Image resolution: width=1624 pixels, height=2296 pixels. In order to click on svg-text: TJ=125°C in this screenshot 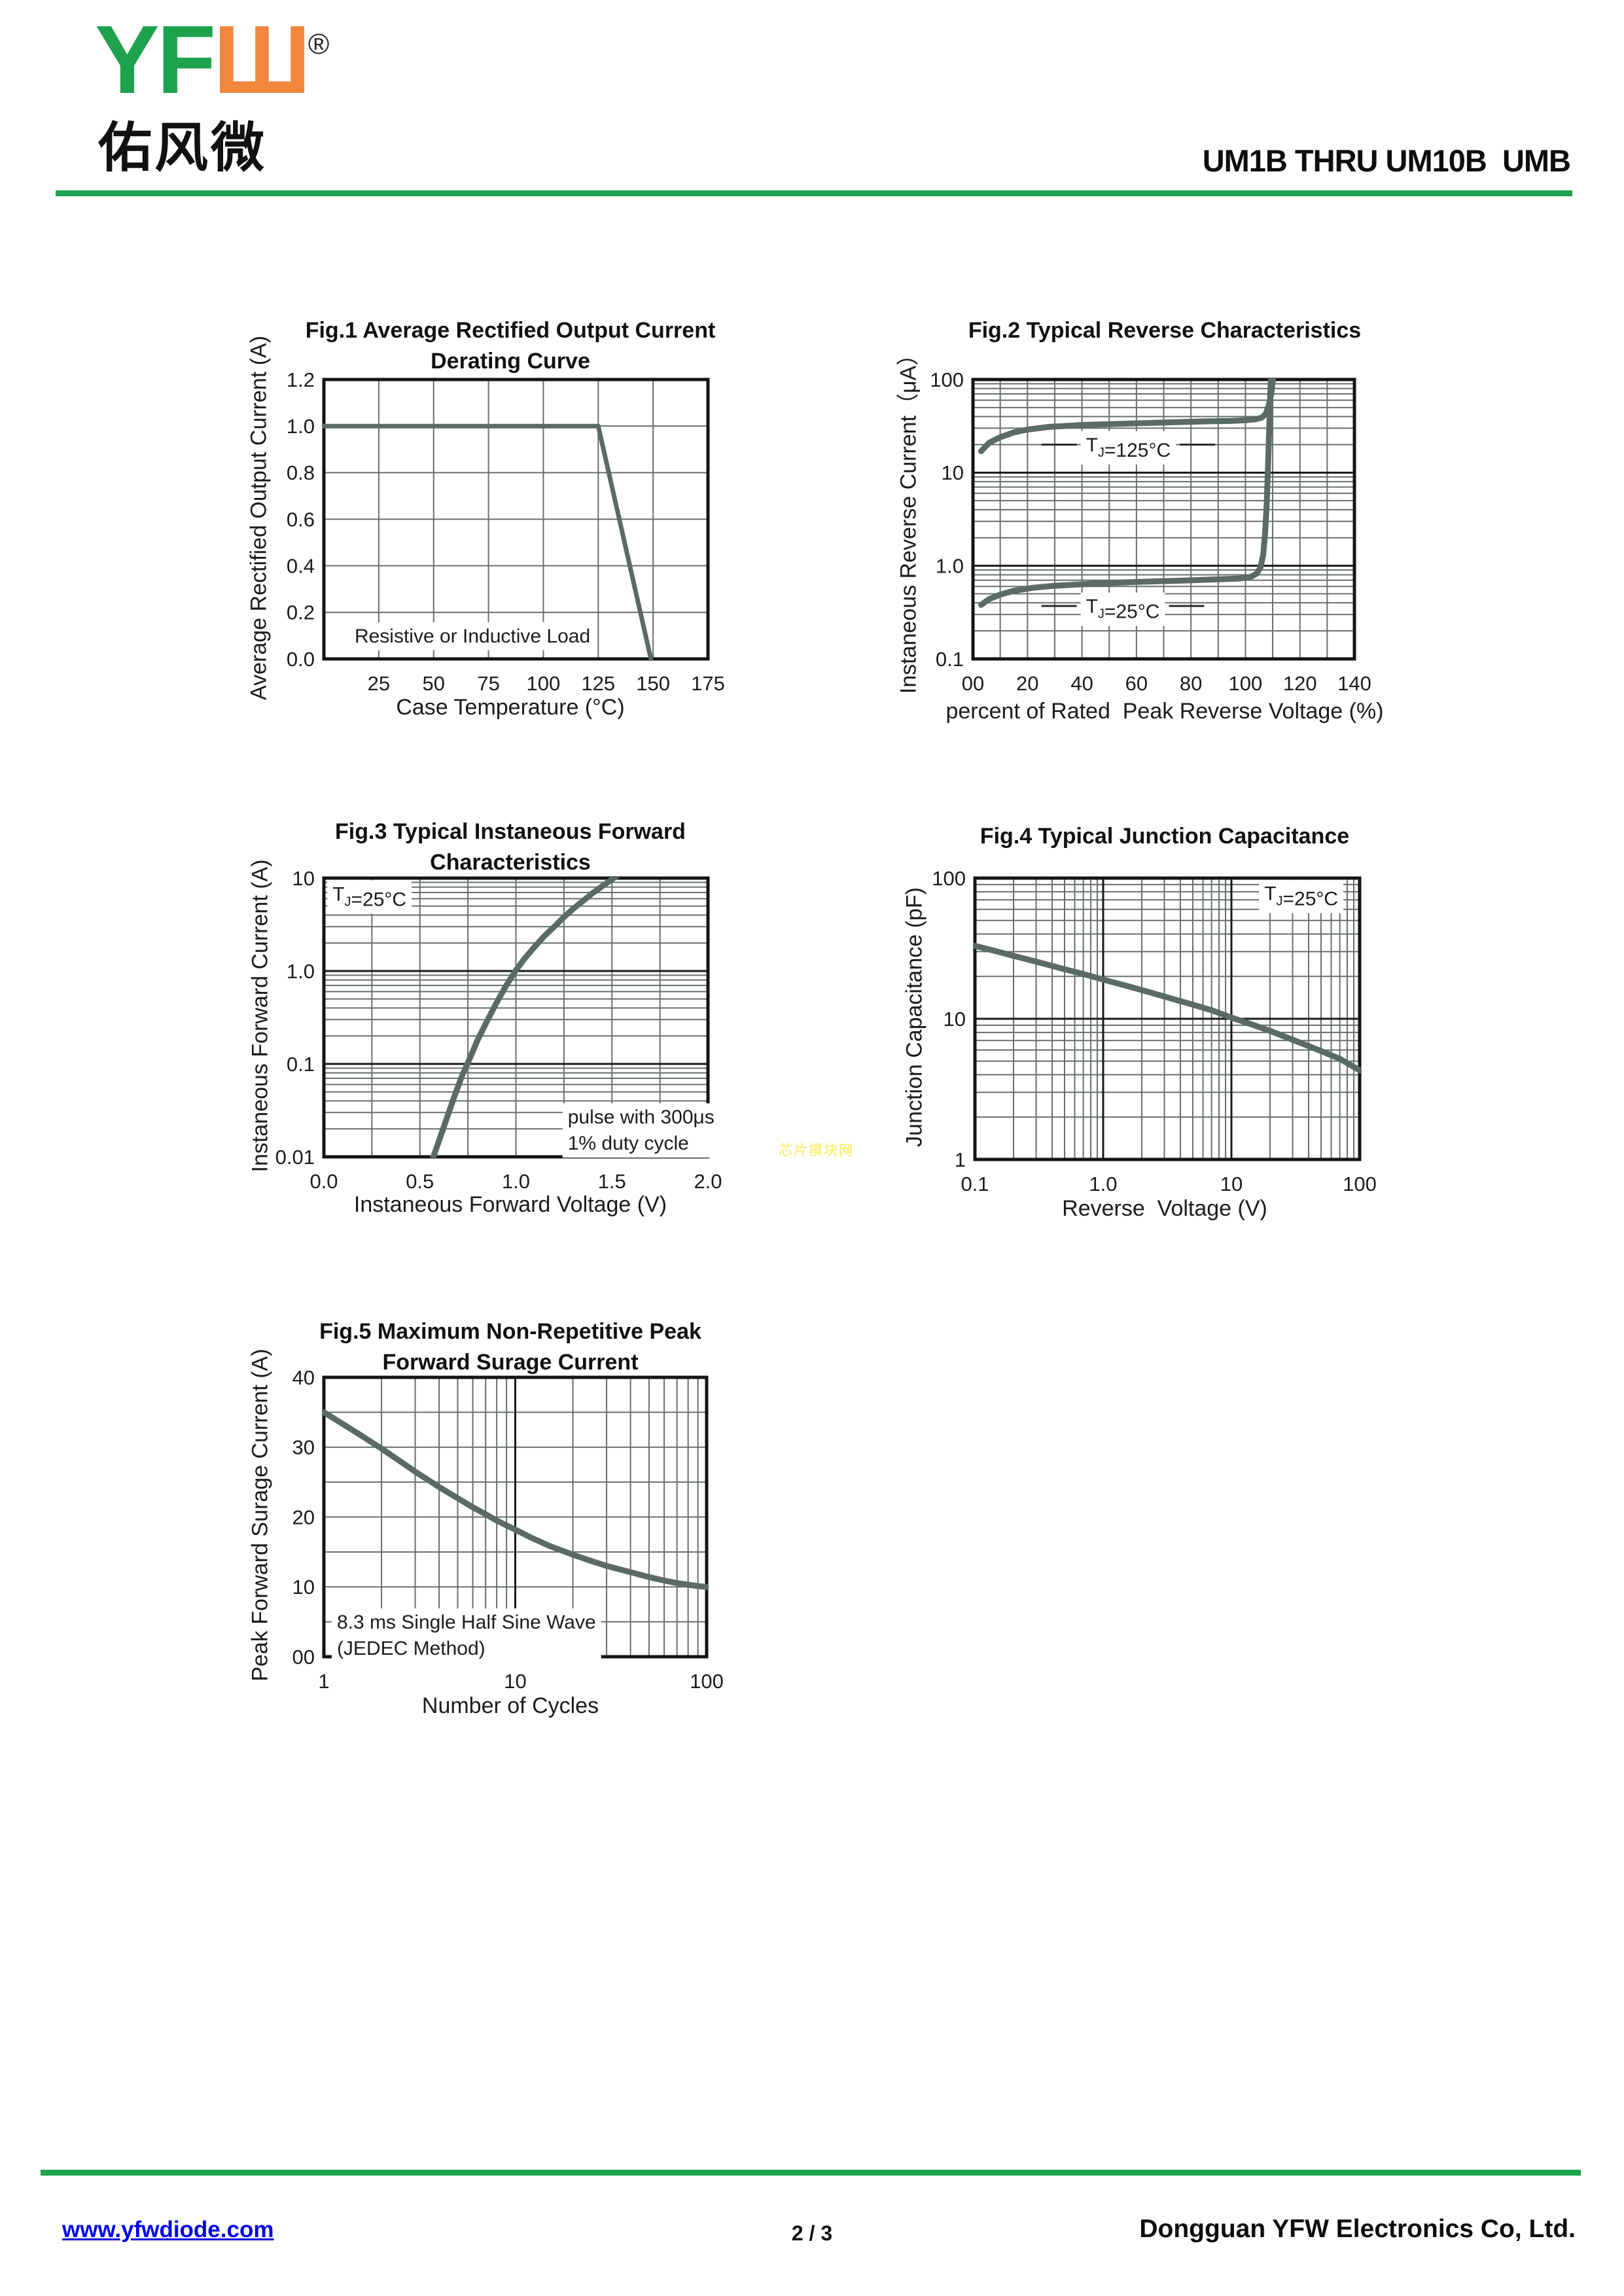, I will do `click(1128, 447)`.